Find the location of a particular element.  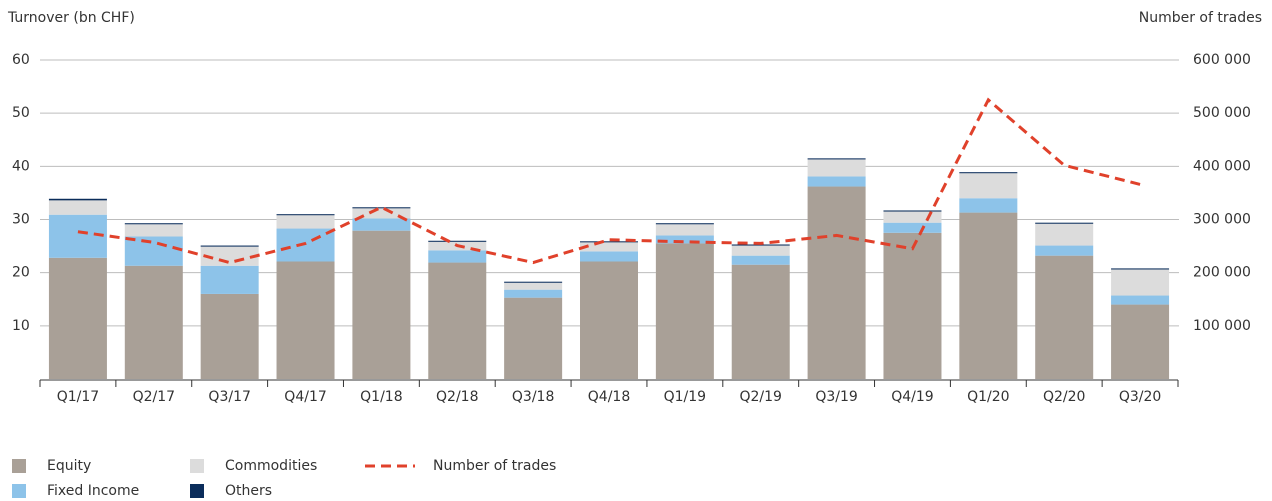

y-tick-label: 40 is located at coordinates (21, 166).